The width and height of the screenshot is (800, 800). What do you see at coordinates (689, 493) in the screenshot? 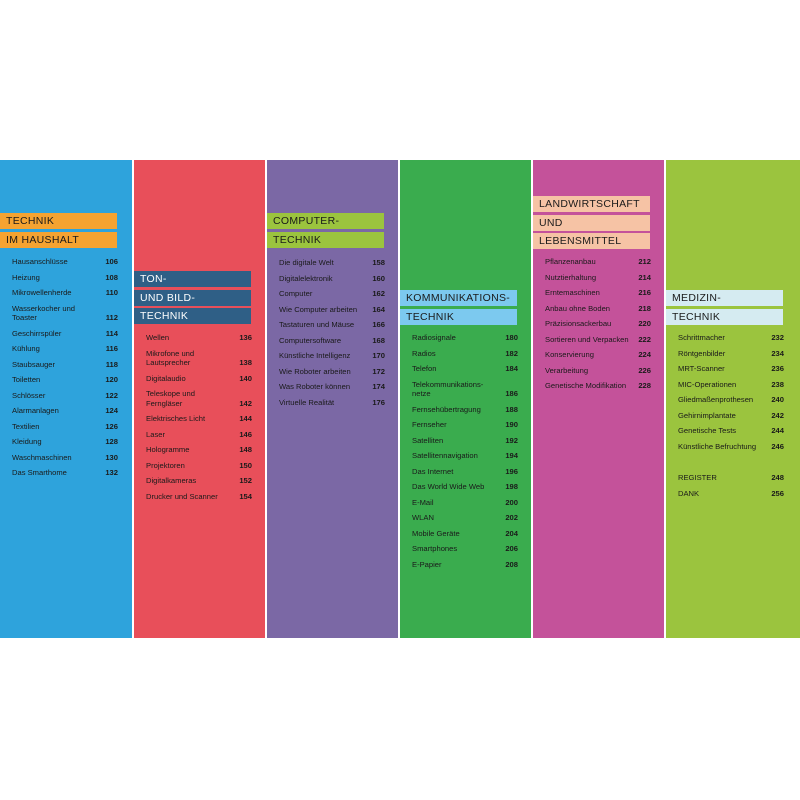
I see `entry-title: DANK` at bounding box center [689, 493].